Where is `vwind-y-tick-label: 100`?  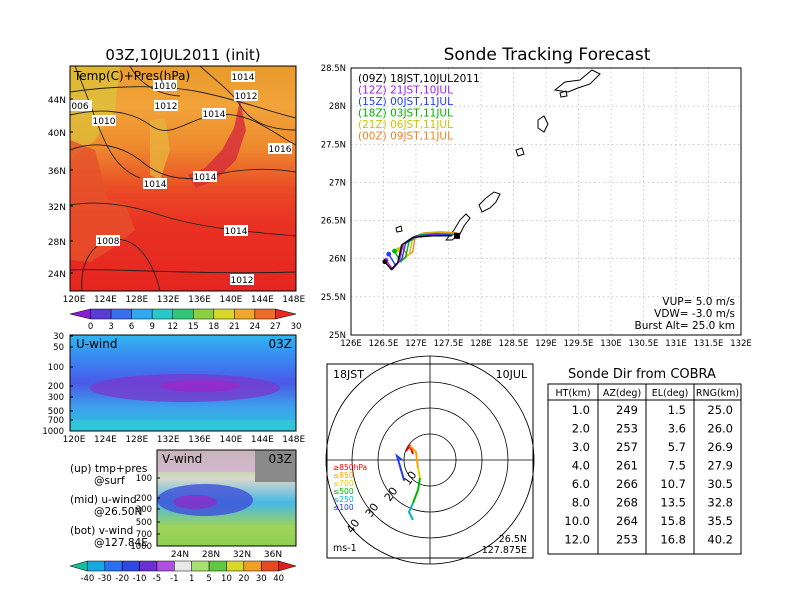
vwind-y-tick-label: 100 is located at coordinates (144, 479).